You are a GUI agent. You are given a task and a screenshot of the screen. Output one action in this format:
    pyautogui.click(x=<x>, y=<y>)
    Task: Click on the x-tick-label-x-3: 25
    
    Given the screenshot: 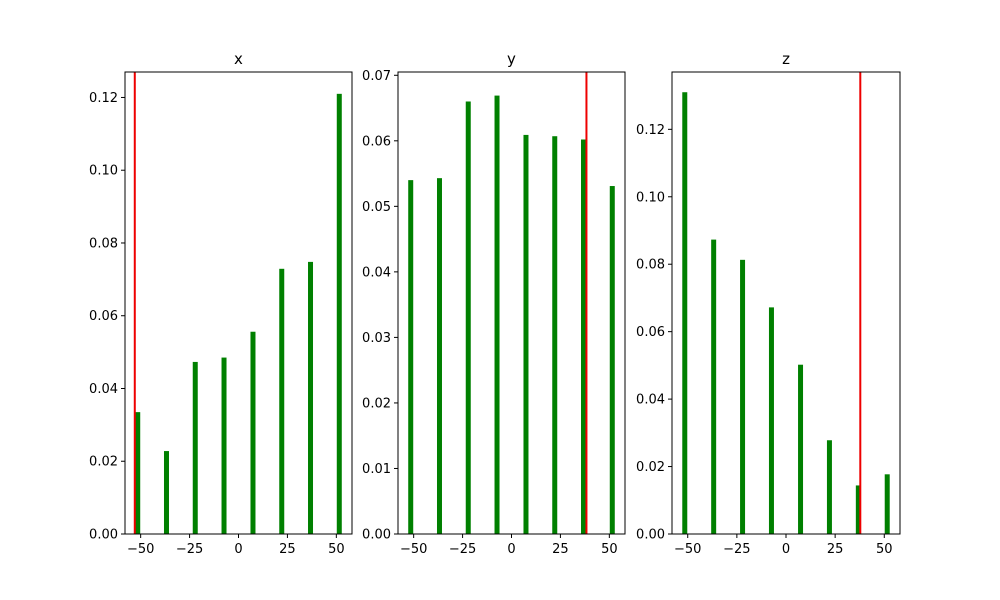 What is the action you would take?
    pyautogui.click(x=287, y=549)
    